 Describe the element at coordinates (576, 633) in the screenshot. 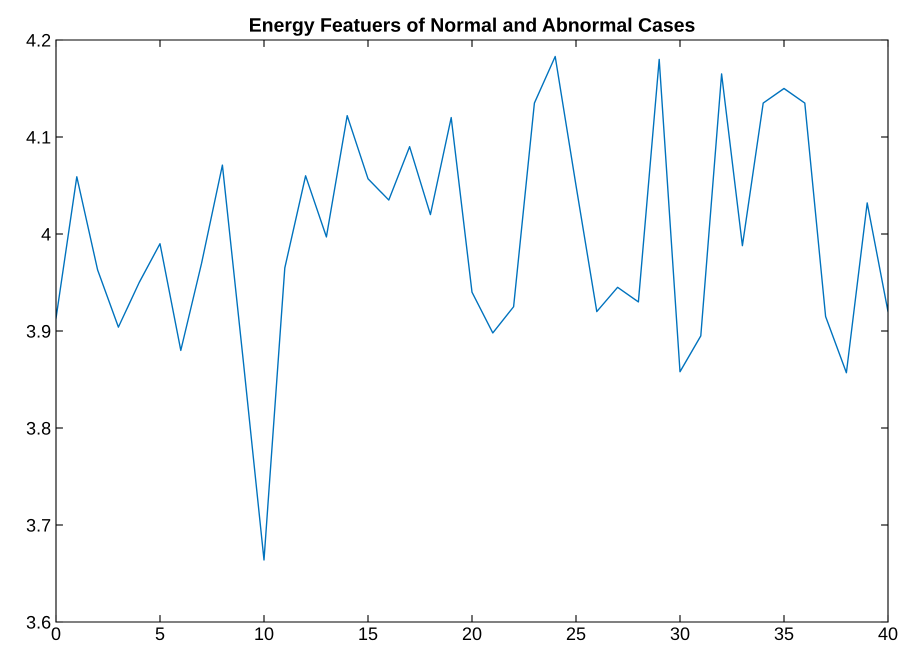

I see `x-tick-label: 25` at that location.